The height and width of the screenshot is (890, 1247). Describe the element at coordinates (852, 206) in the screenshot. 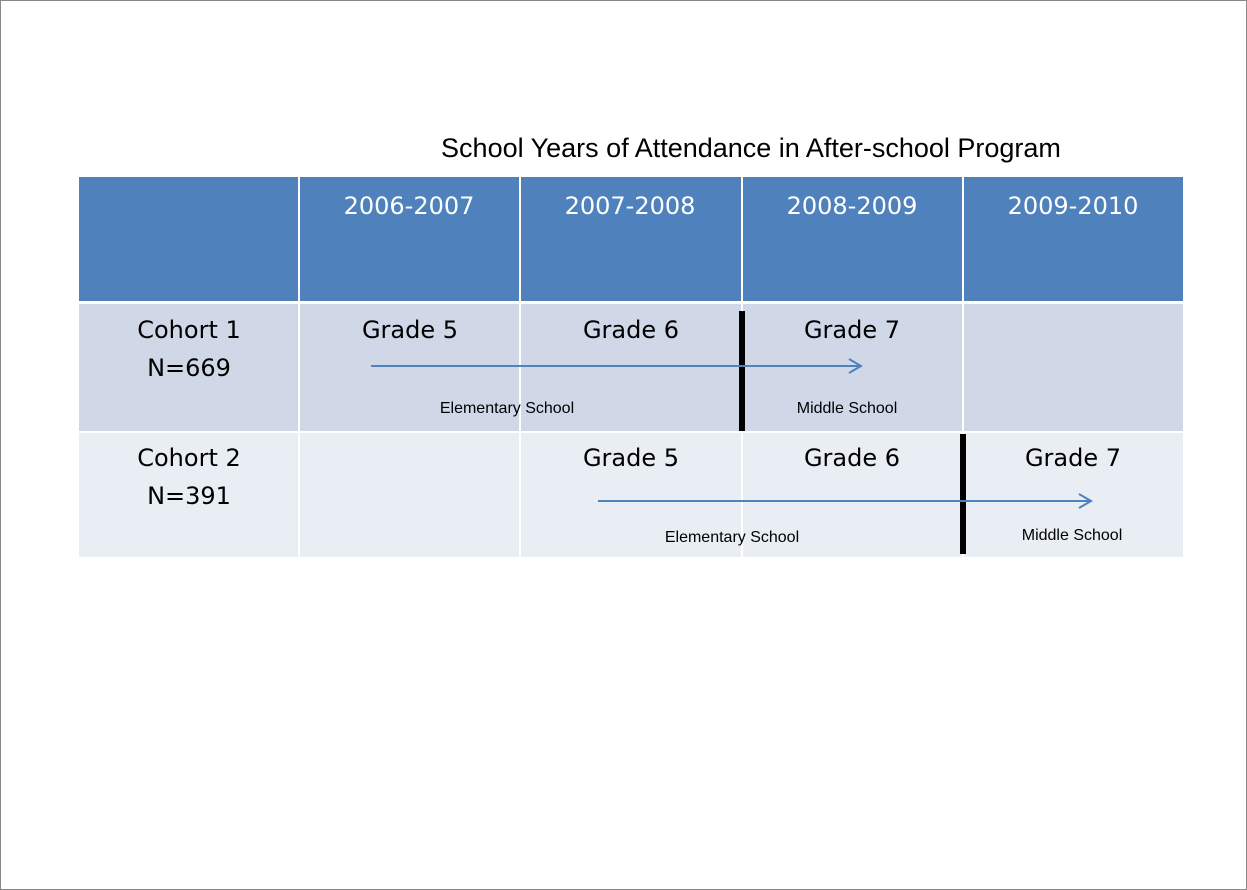

I see `column-header: 2008-2009` at that location.